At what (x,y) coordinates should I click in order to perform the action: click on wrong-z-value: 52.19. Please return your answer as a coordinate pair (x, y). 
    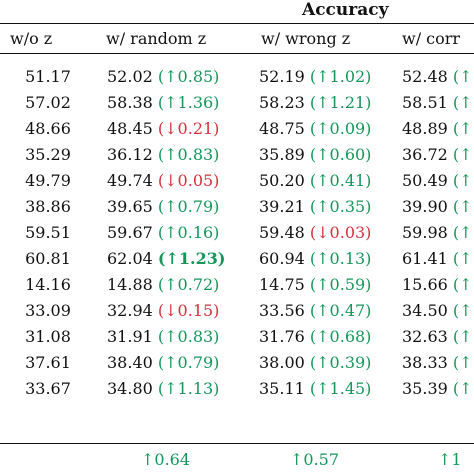
    Looking at the image, I should click on (282, 76).